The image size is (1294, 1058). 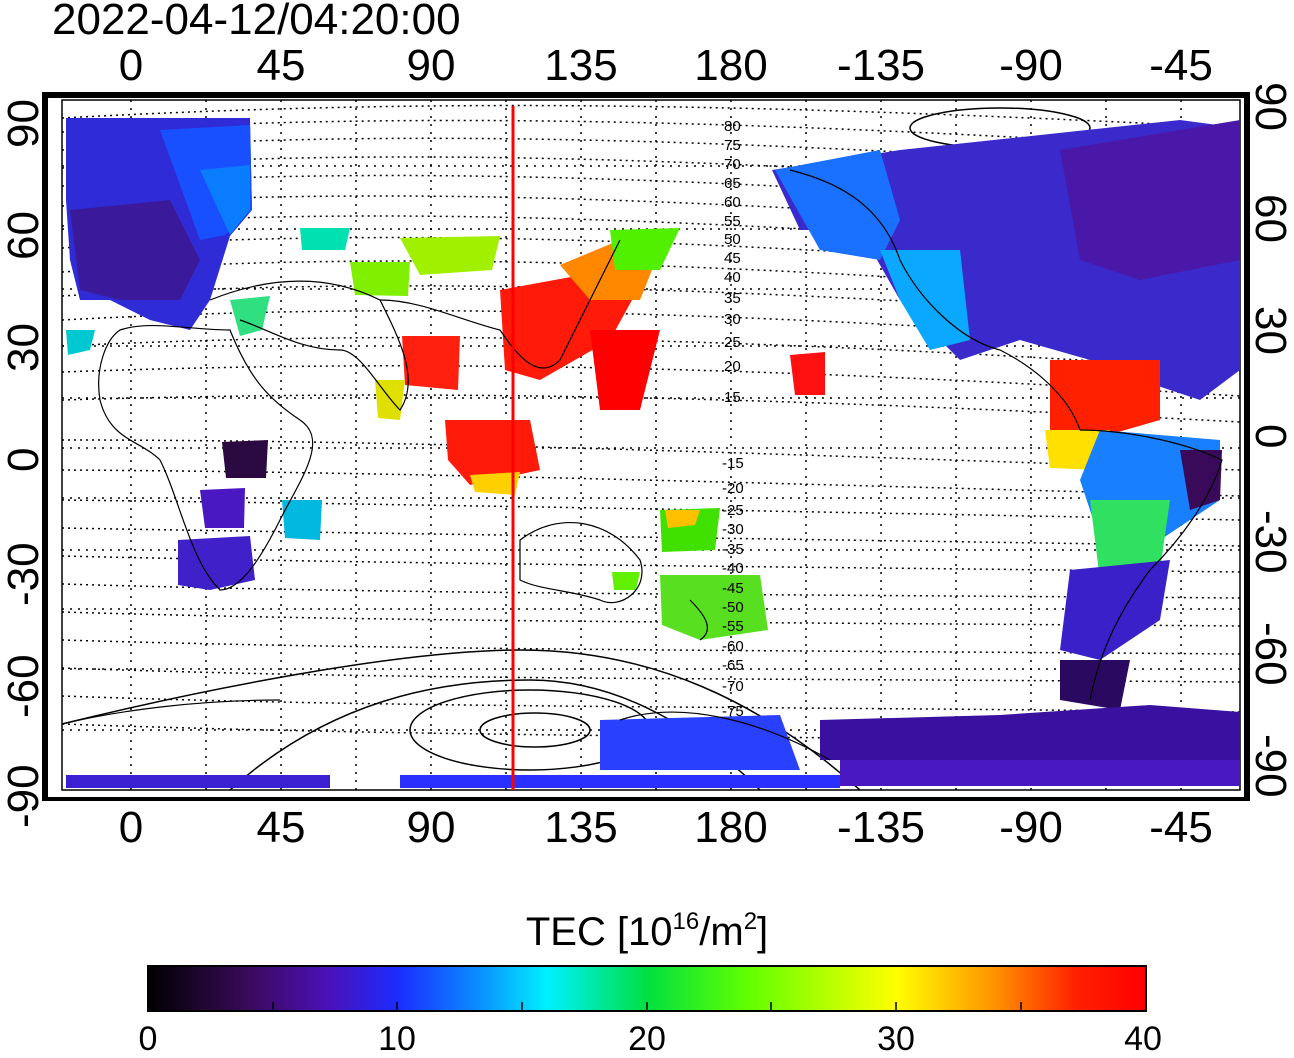 What do you see at coordinates (581, 65) in the screenshot?
I see `top-tick-label: 135` at bounding box center [581, 65].